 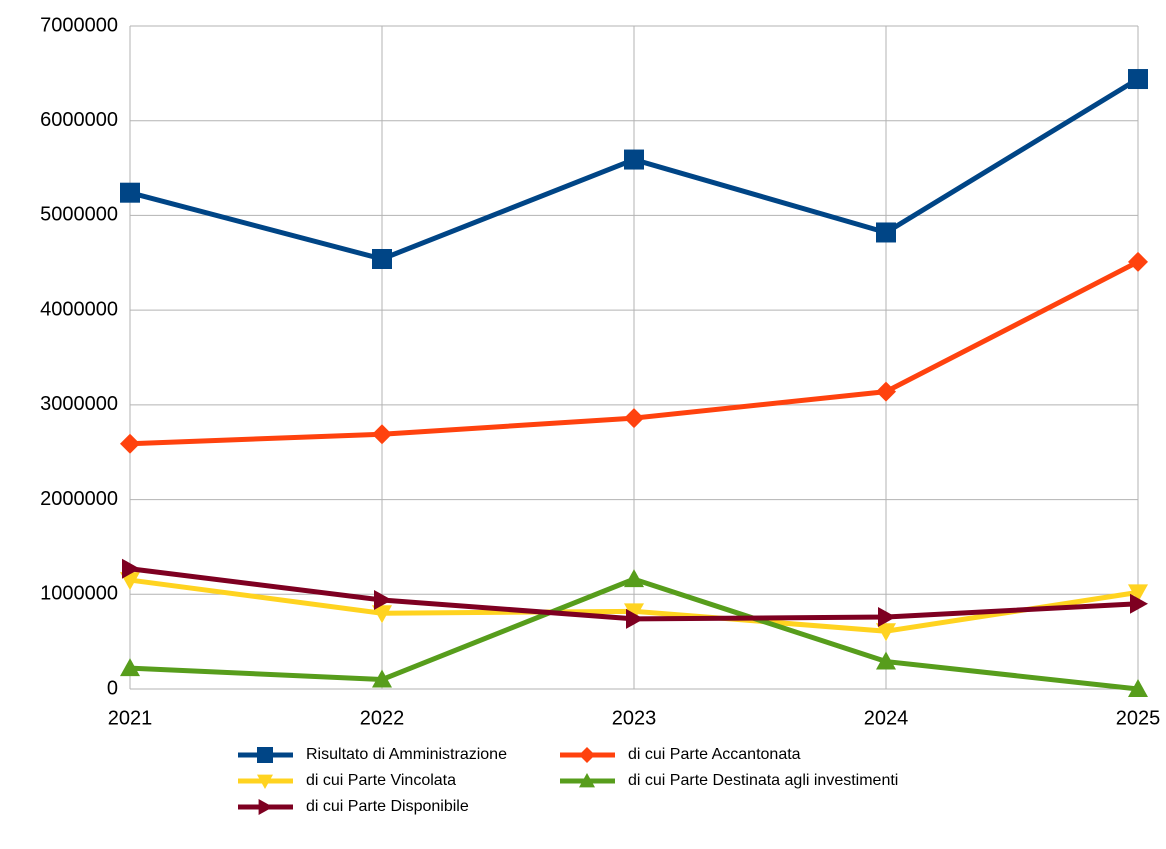 What do you see at coordinates (79, 594) in the screenshot?
I see `y-tick-label: 1000000` at bounding box center [79, 594].